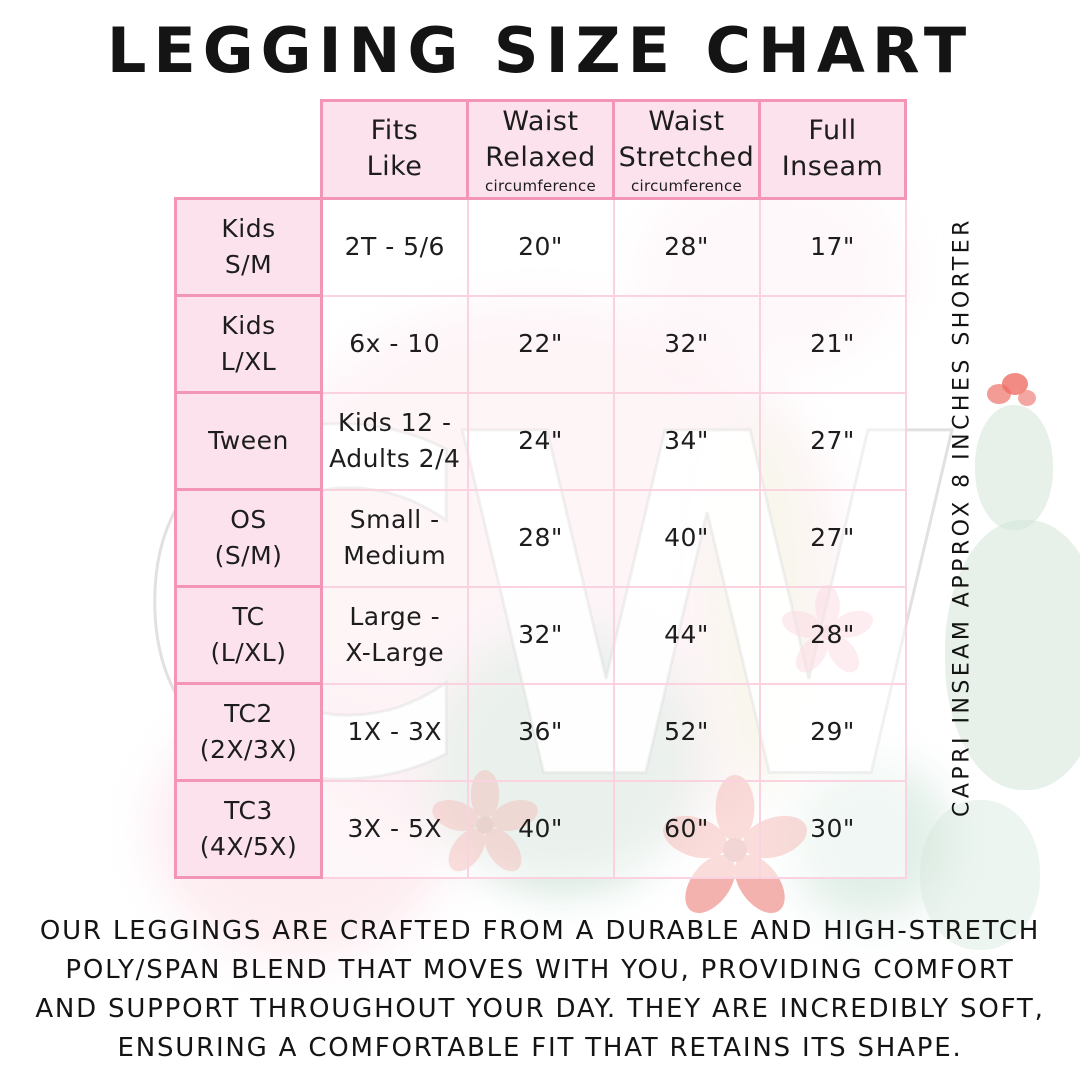 This screenshot has width=1080, height=1080. Describe the element at coordinates (394, 829) in the screenshot. I see `cell-fits-like: 3X - 5X` at that location.